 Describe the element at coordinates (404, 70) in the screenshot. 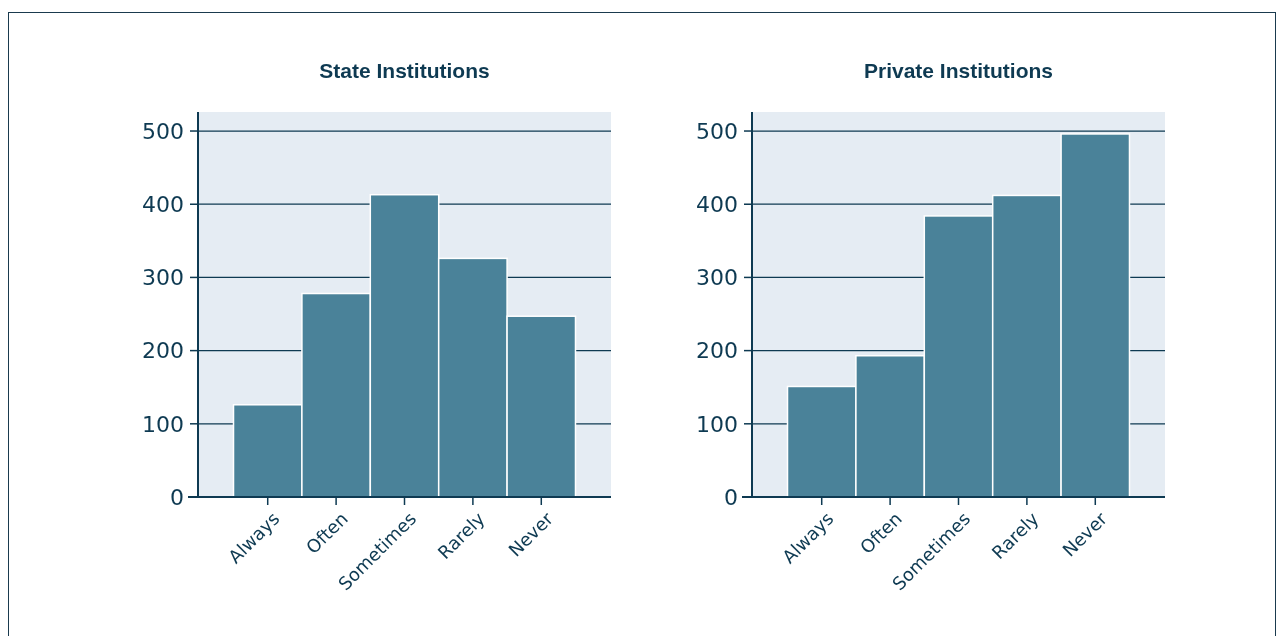

I see `chart-title: State Institutions` at that location.